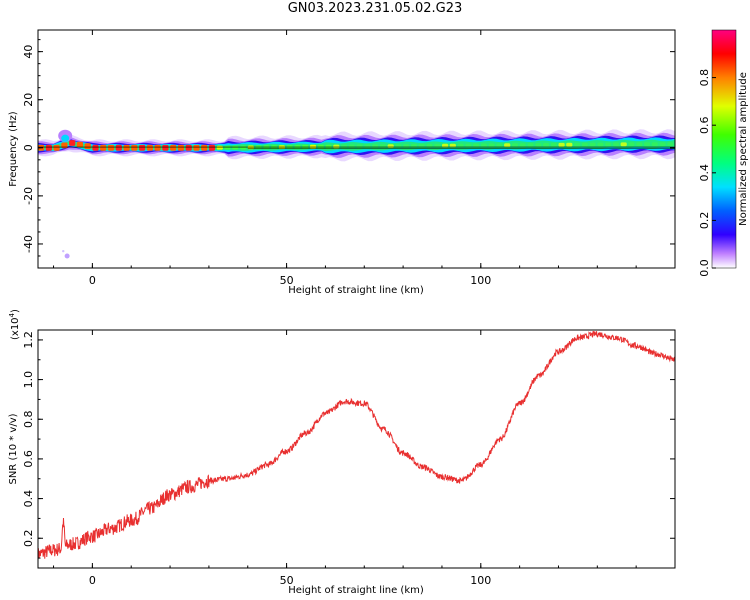 The width and height of the screenshot is (750, 600). What do you see at coordinates (28, 244) in the screenshot?
I see `y-tick-label: -40` at bounding box center [28, 244].